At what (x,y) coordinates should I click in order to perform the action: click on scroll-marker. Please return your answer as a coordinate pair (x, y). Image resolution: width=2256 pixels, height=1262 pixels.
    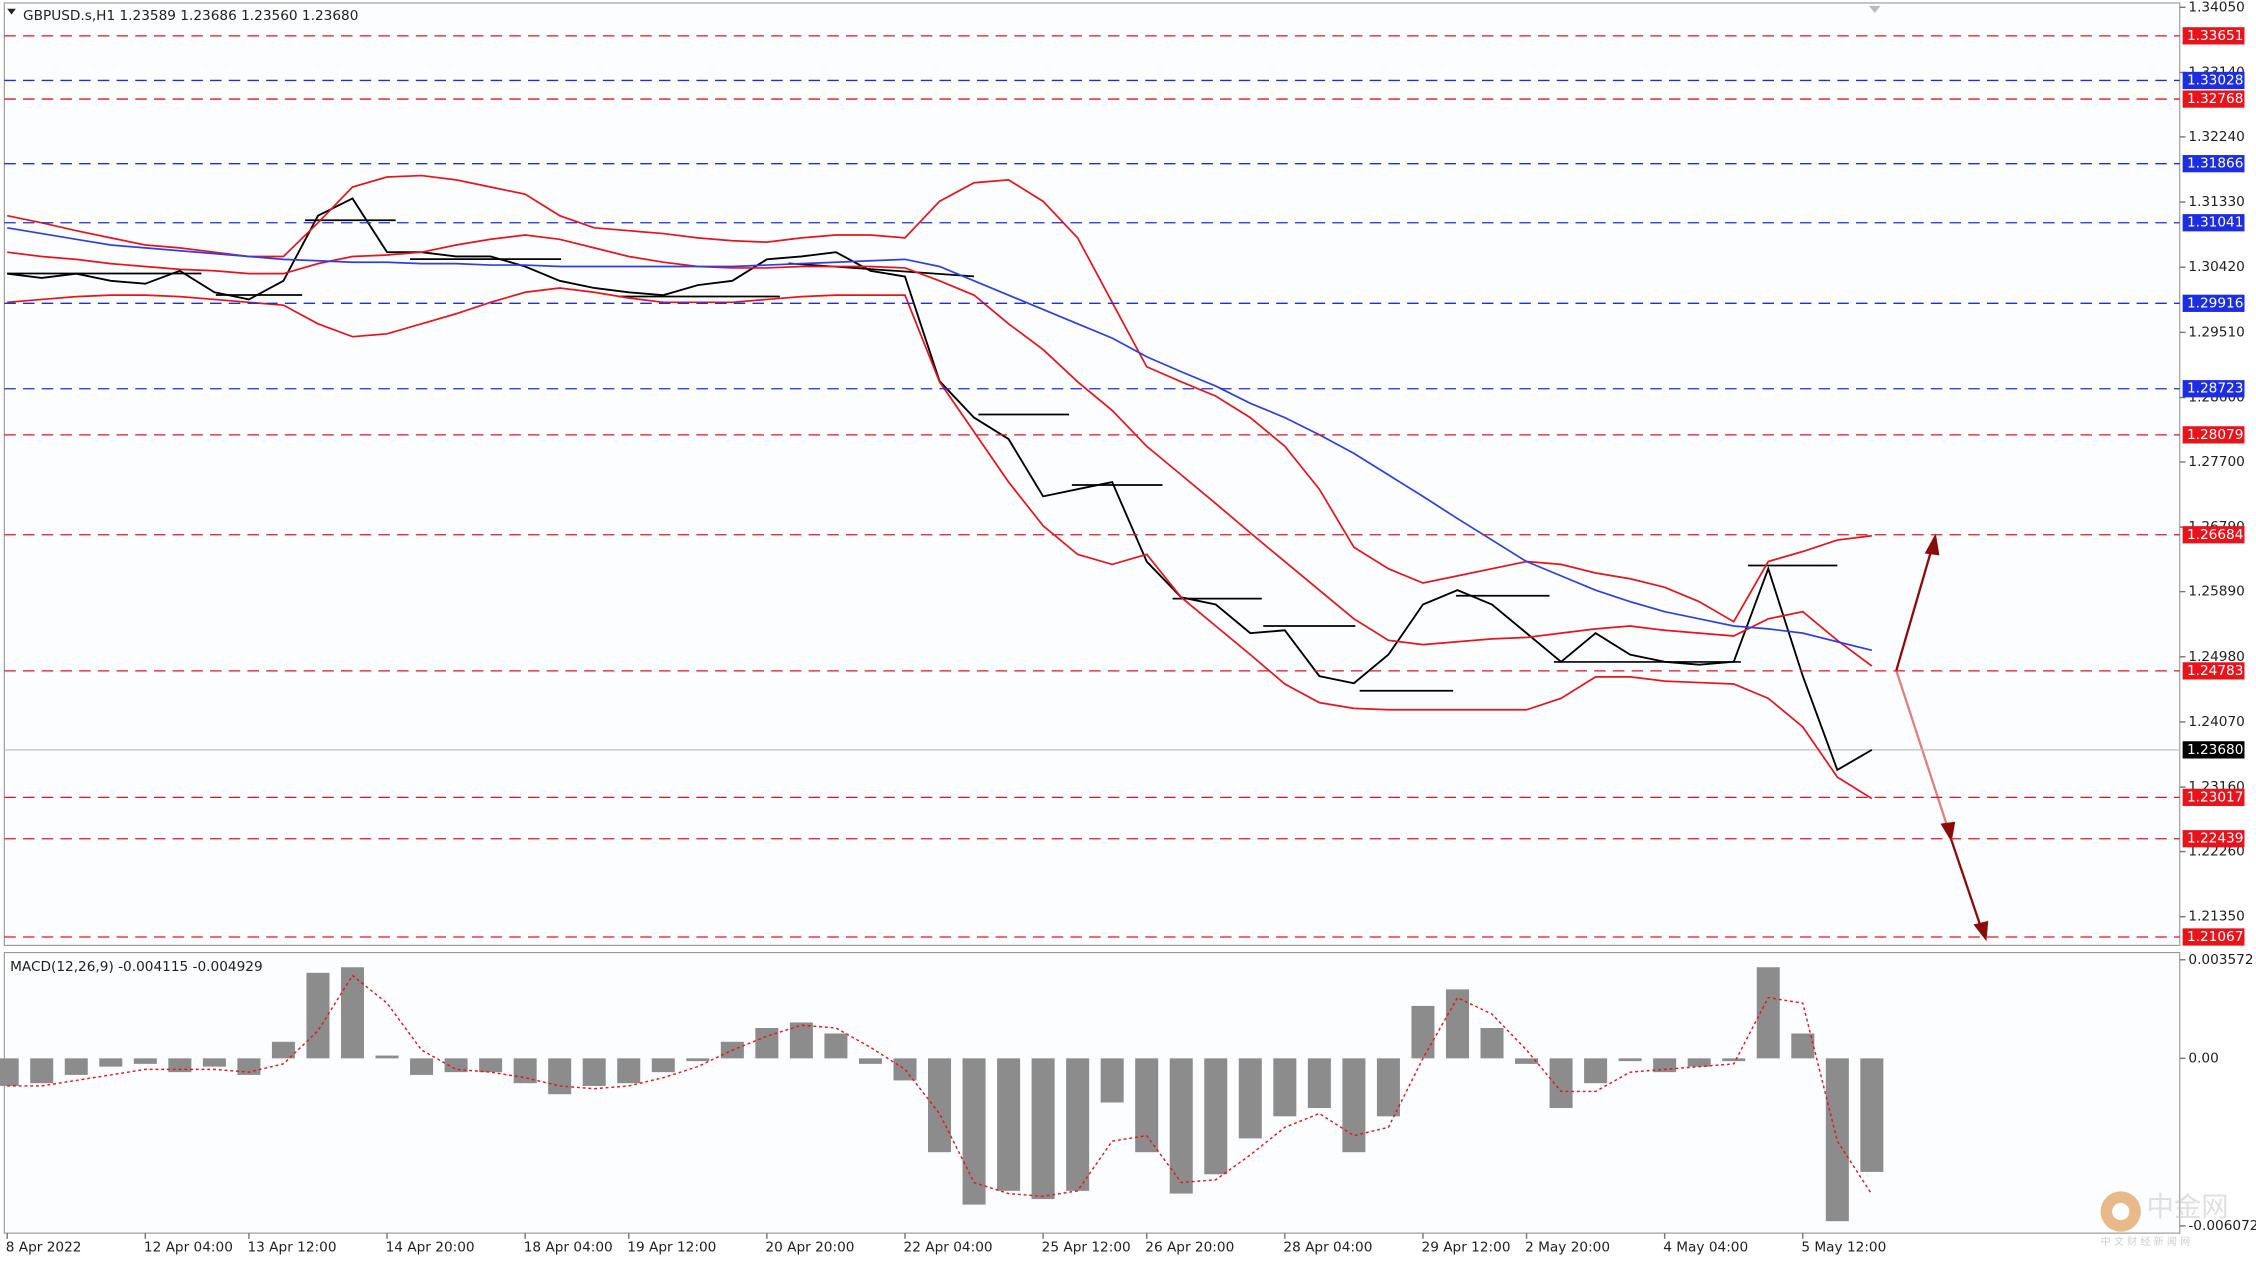
    Looking at the image, I should click on (1874, 9).